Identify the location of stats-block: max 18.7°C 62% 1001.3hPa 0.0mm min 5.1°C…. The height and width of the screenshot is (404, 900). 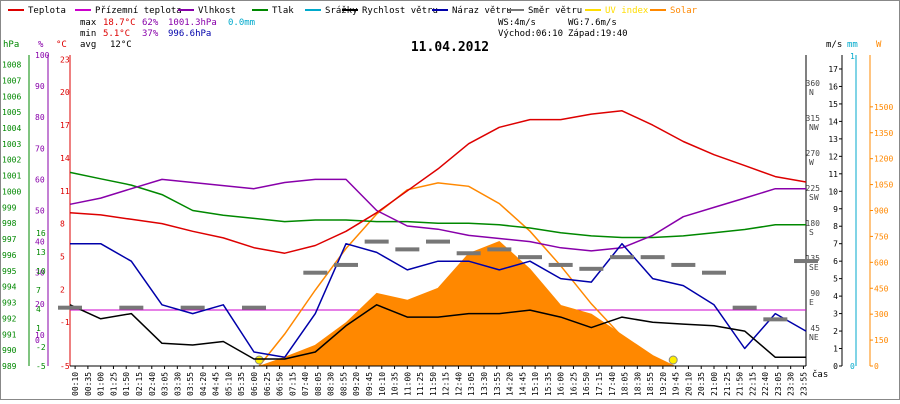
(167, 34).